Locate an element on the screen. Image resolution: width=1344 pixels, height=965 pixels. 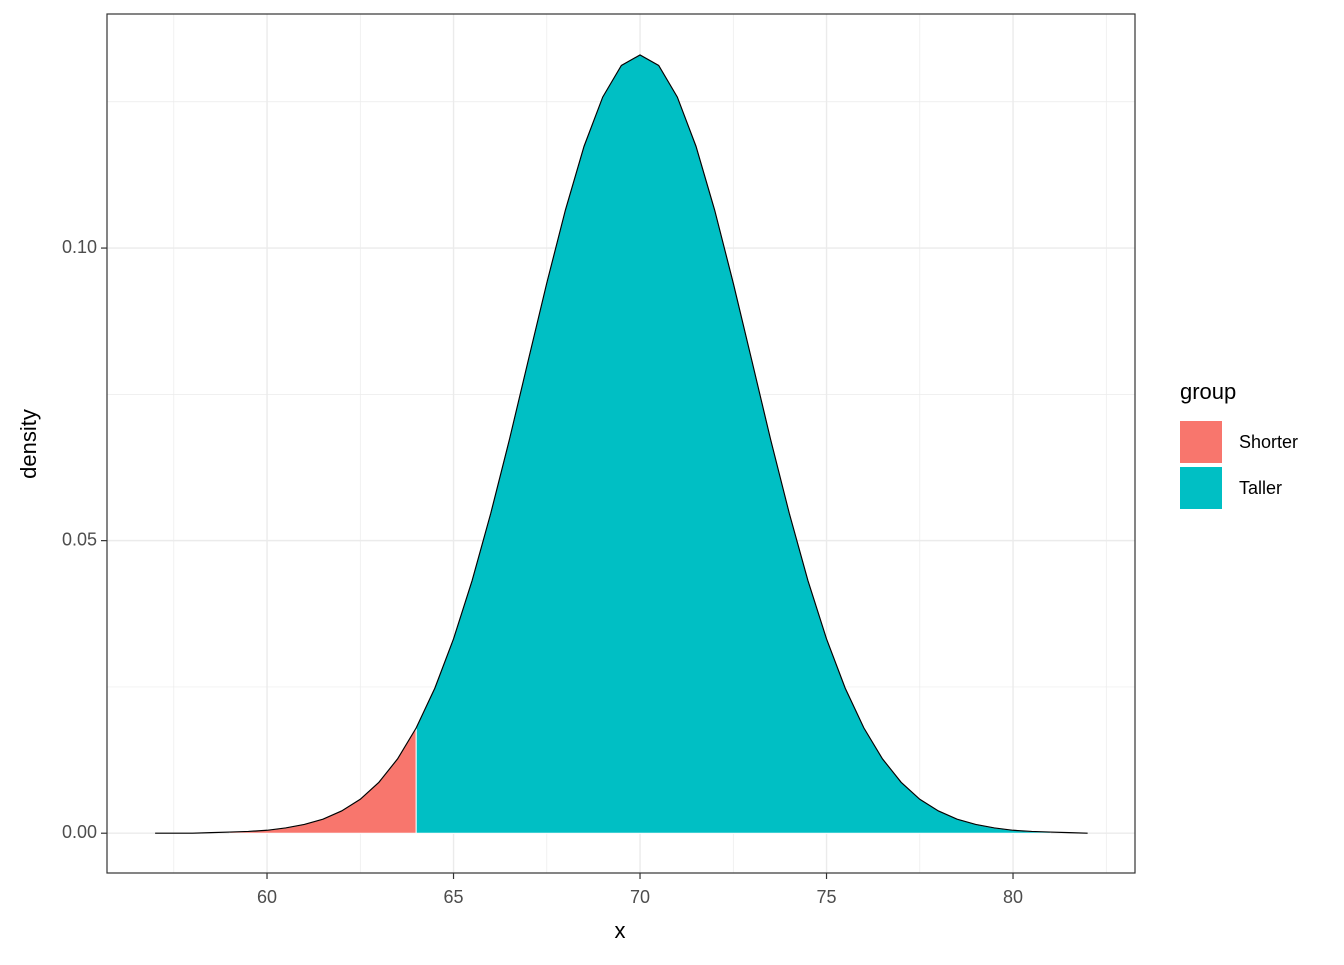
x-tick-label: 80 is located at coordinates (1013, 897).